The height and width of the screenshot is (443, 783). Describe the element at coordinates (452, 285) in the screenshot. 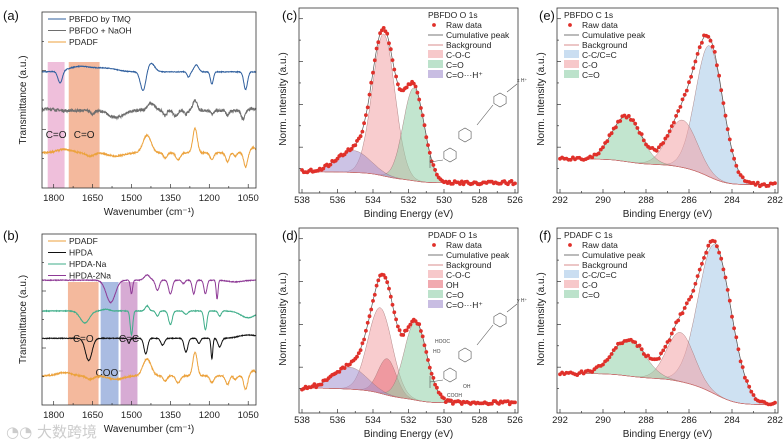

I see `legend-label: OH` at that location.